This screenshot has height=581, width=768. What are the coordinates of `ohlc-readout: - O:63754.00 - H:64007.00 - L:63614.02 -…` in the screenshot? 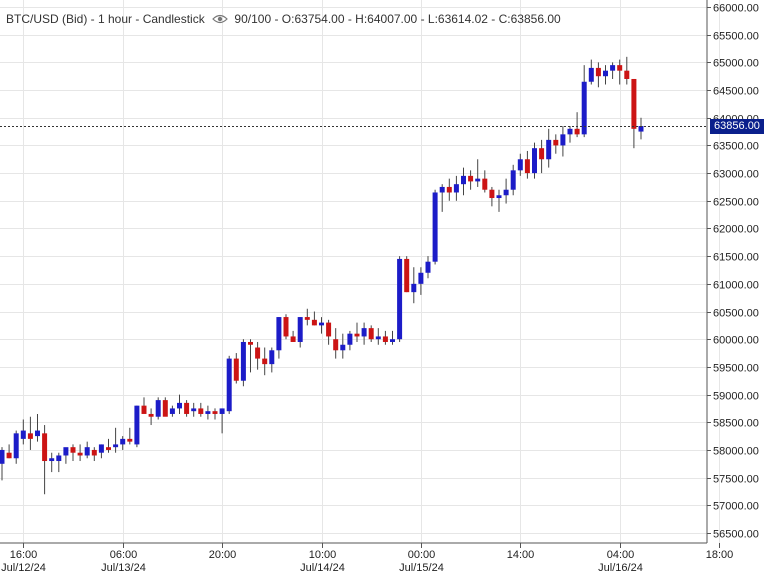 It's located at (417, 18).